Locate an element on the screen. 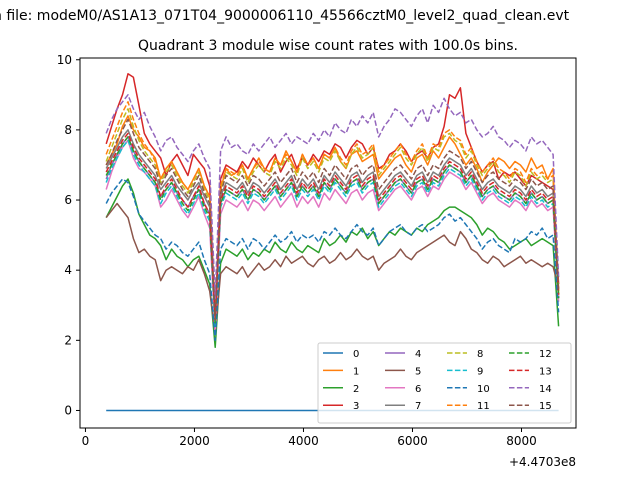  legend-label-7: 7 is located at coordinates (418, 406).